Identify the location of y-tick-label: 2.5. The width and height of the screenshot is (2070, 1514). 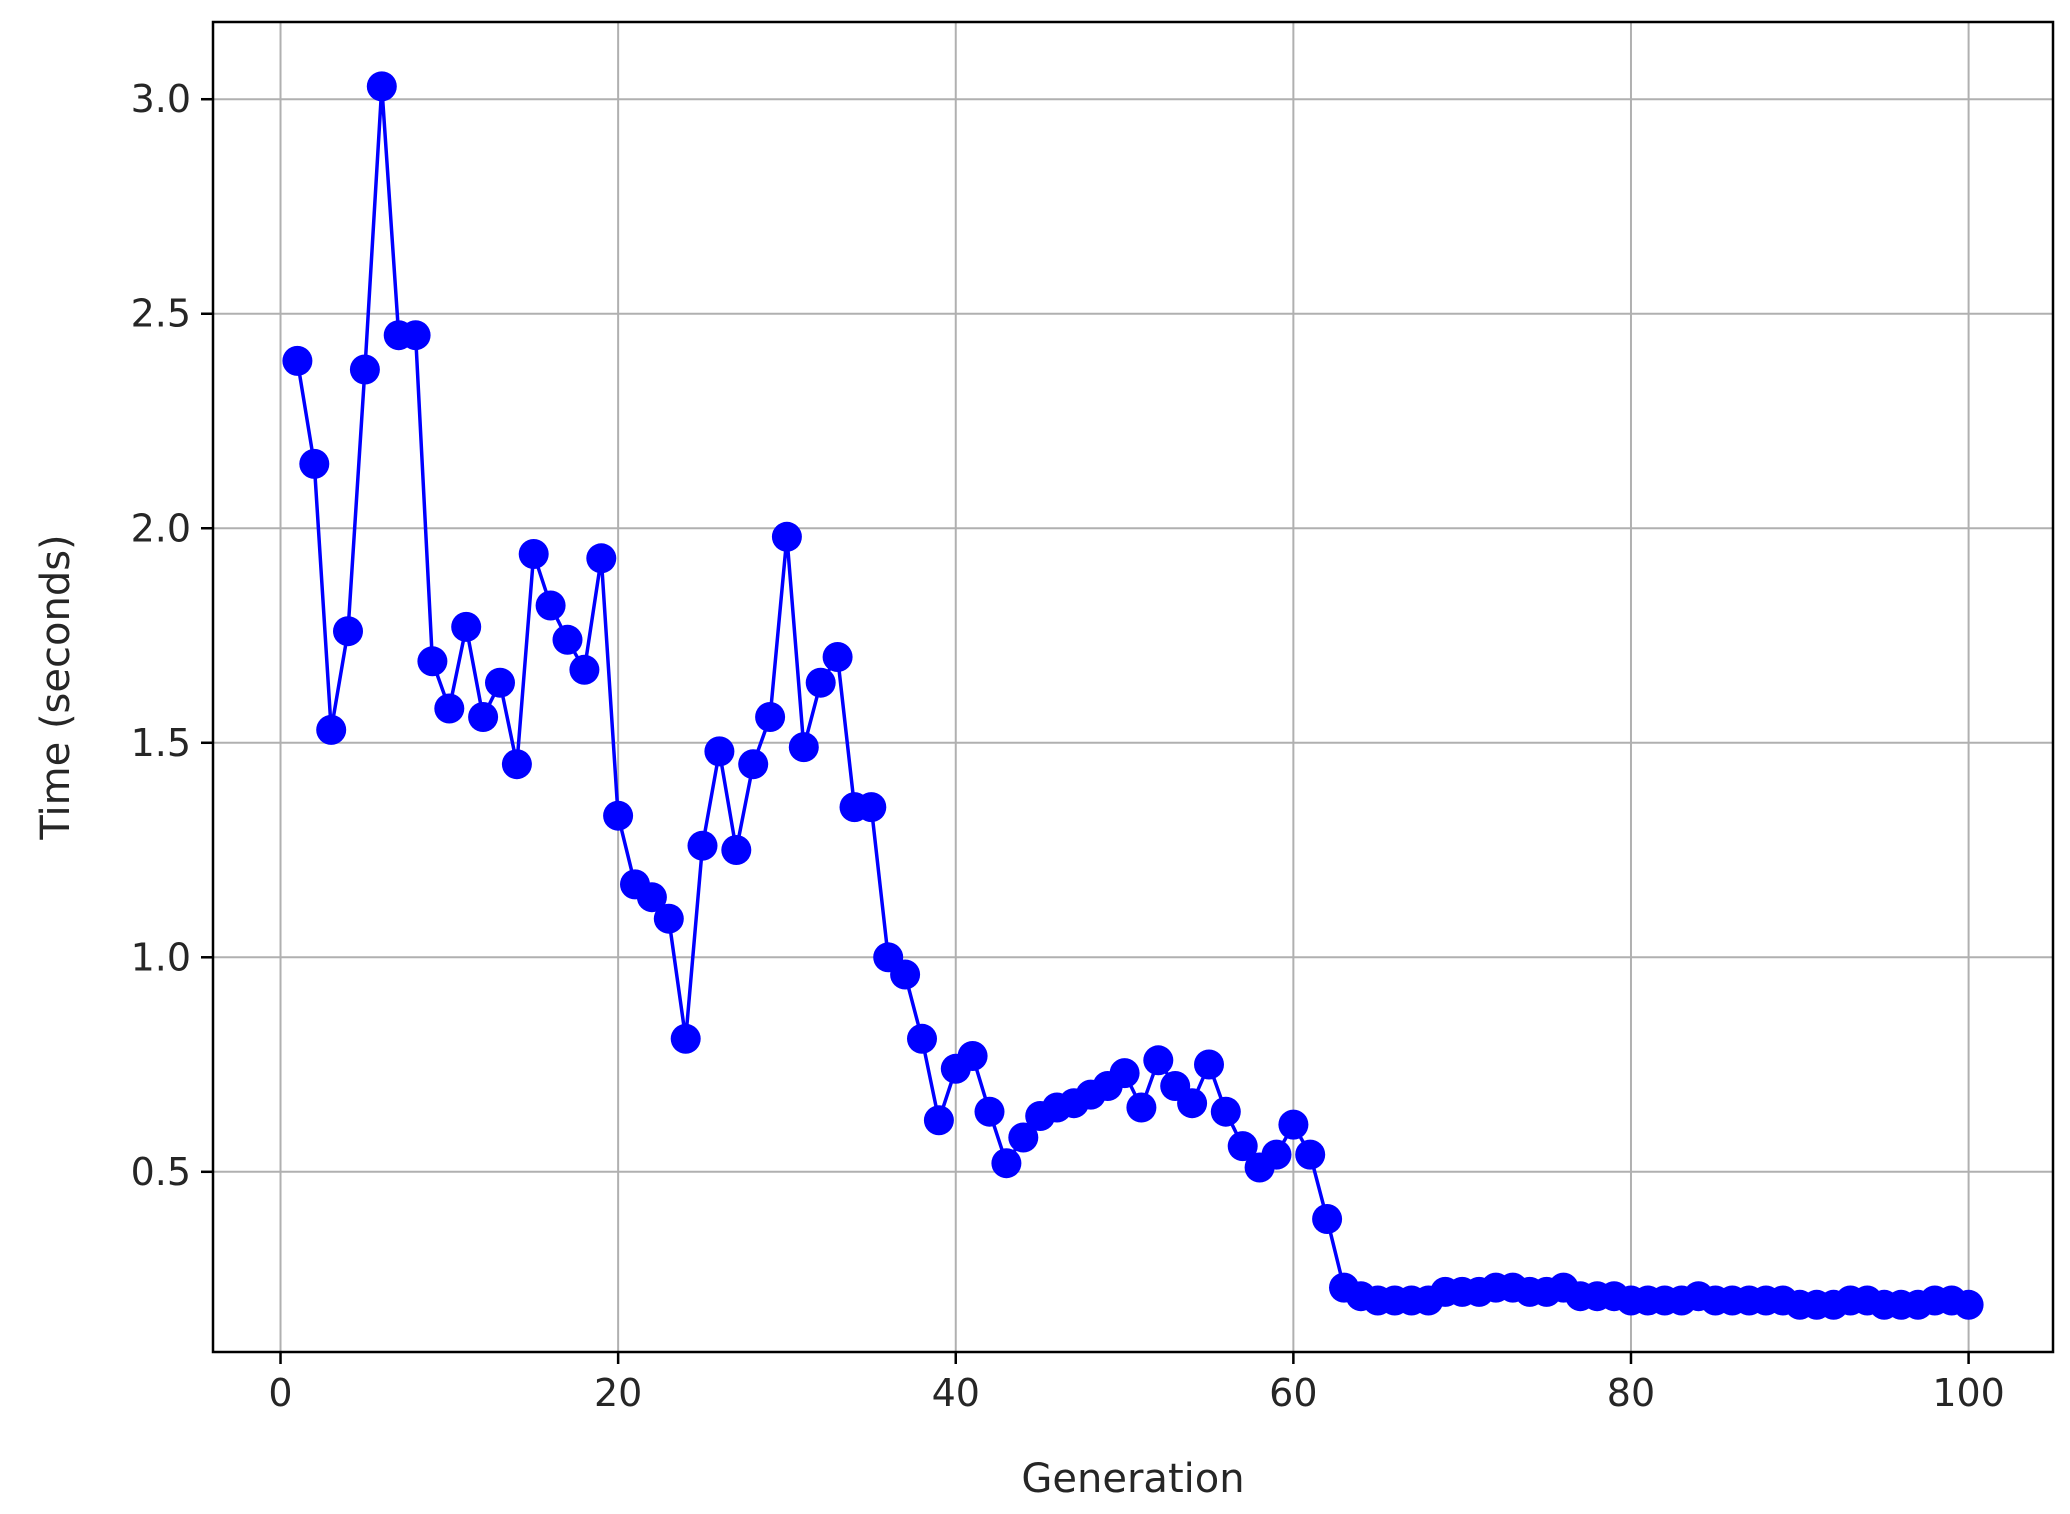
(161, 314).